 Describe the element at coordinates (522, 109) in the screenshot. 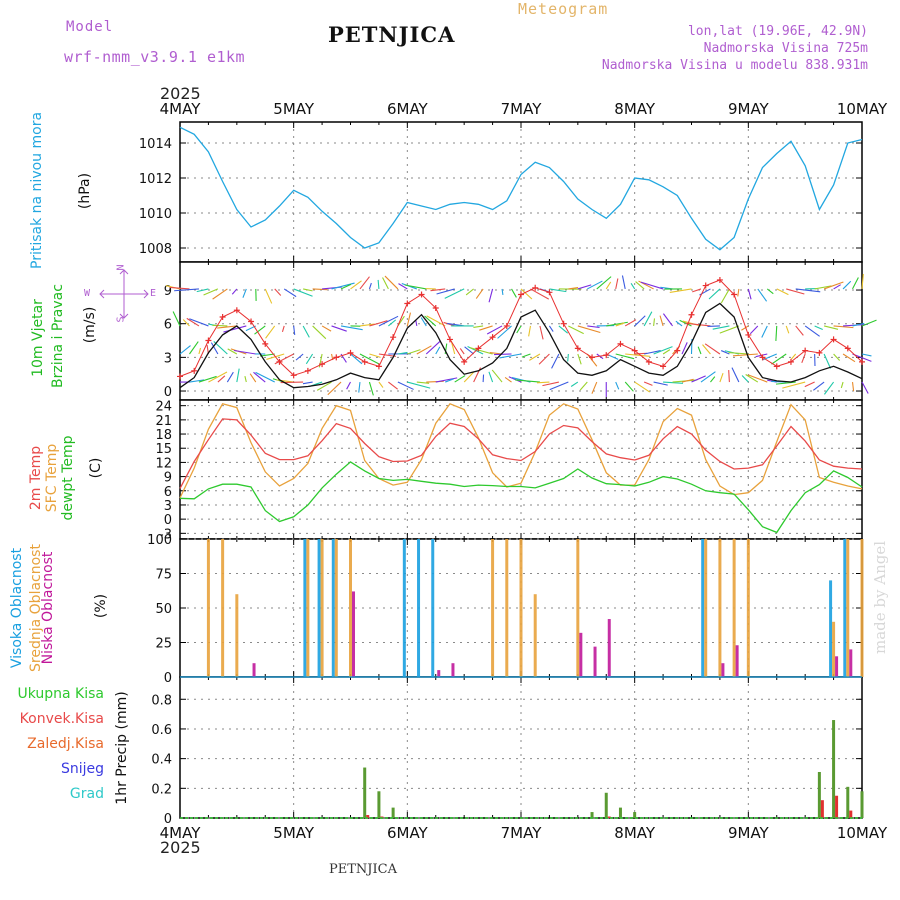

I see `xtick-label-top: 7MAY` at that location.